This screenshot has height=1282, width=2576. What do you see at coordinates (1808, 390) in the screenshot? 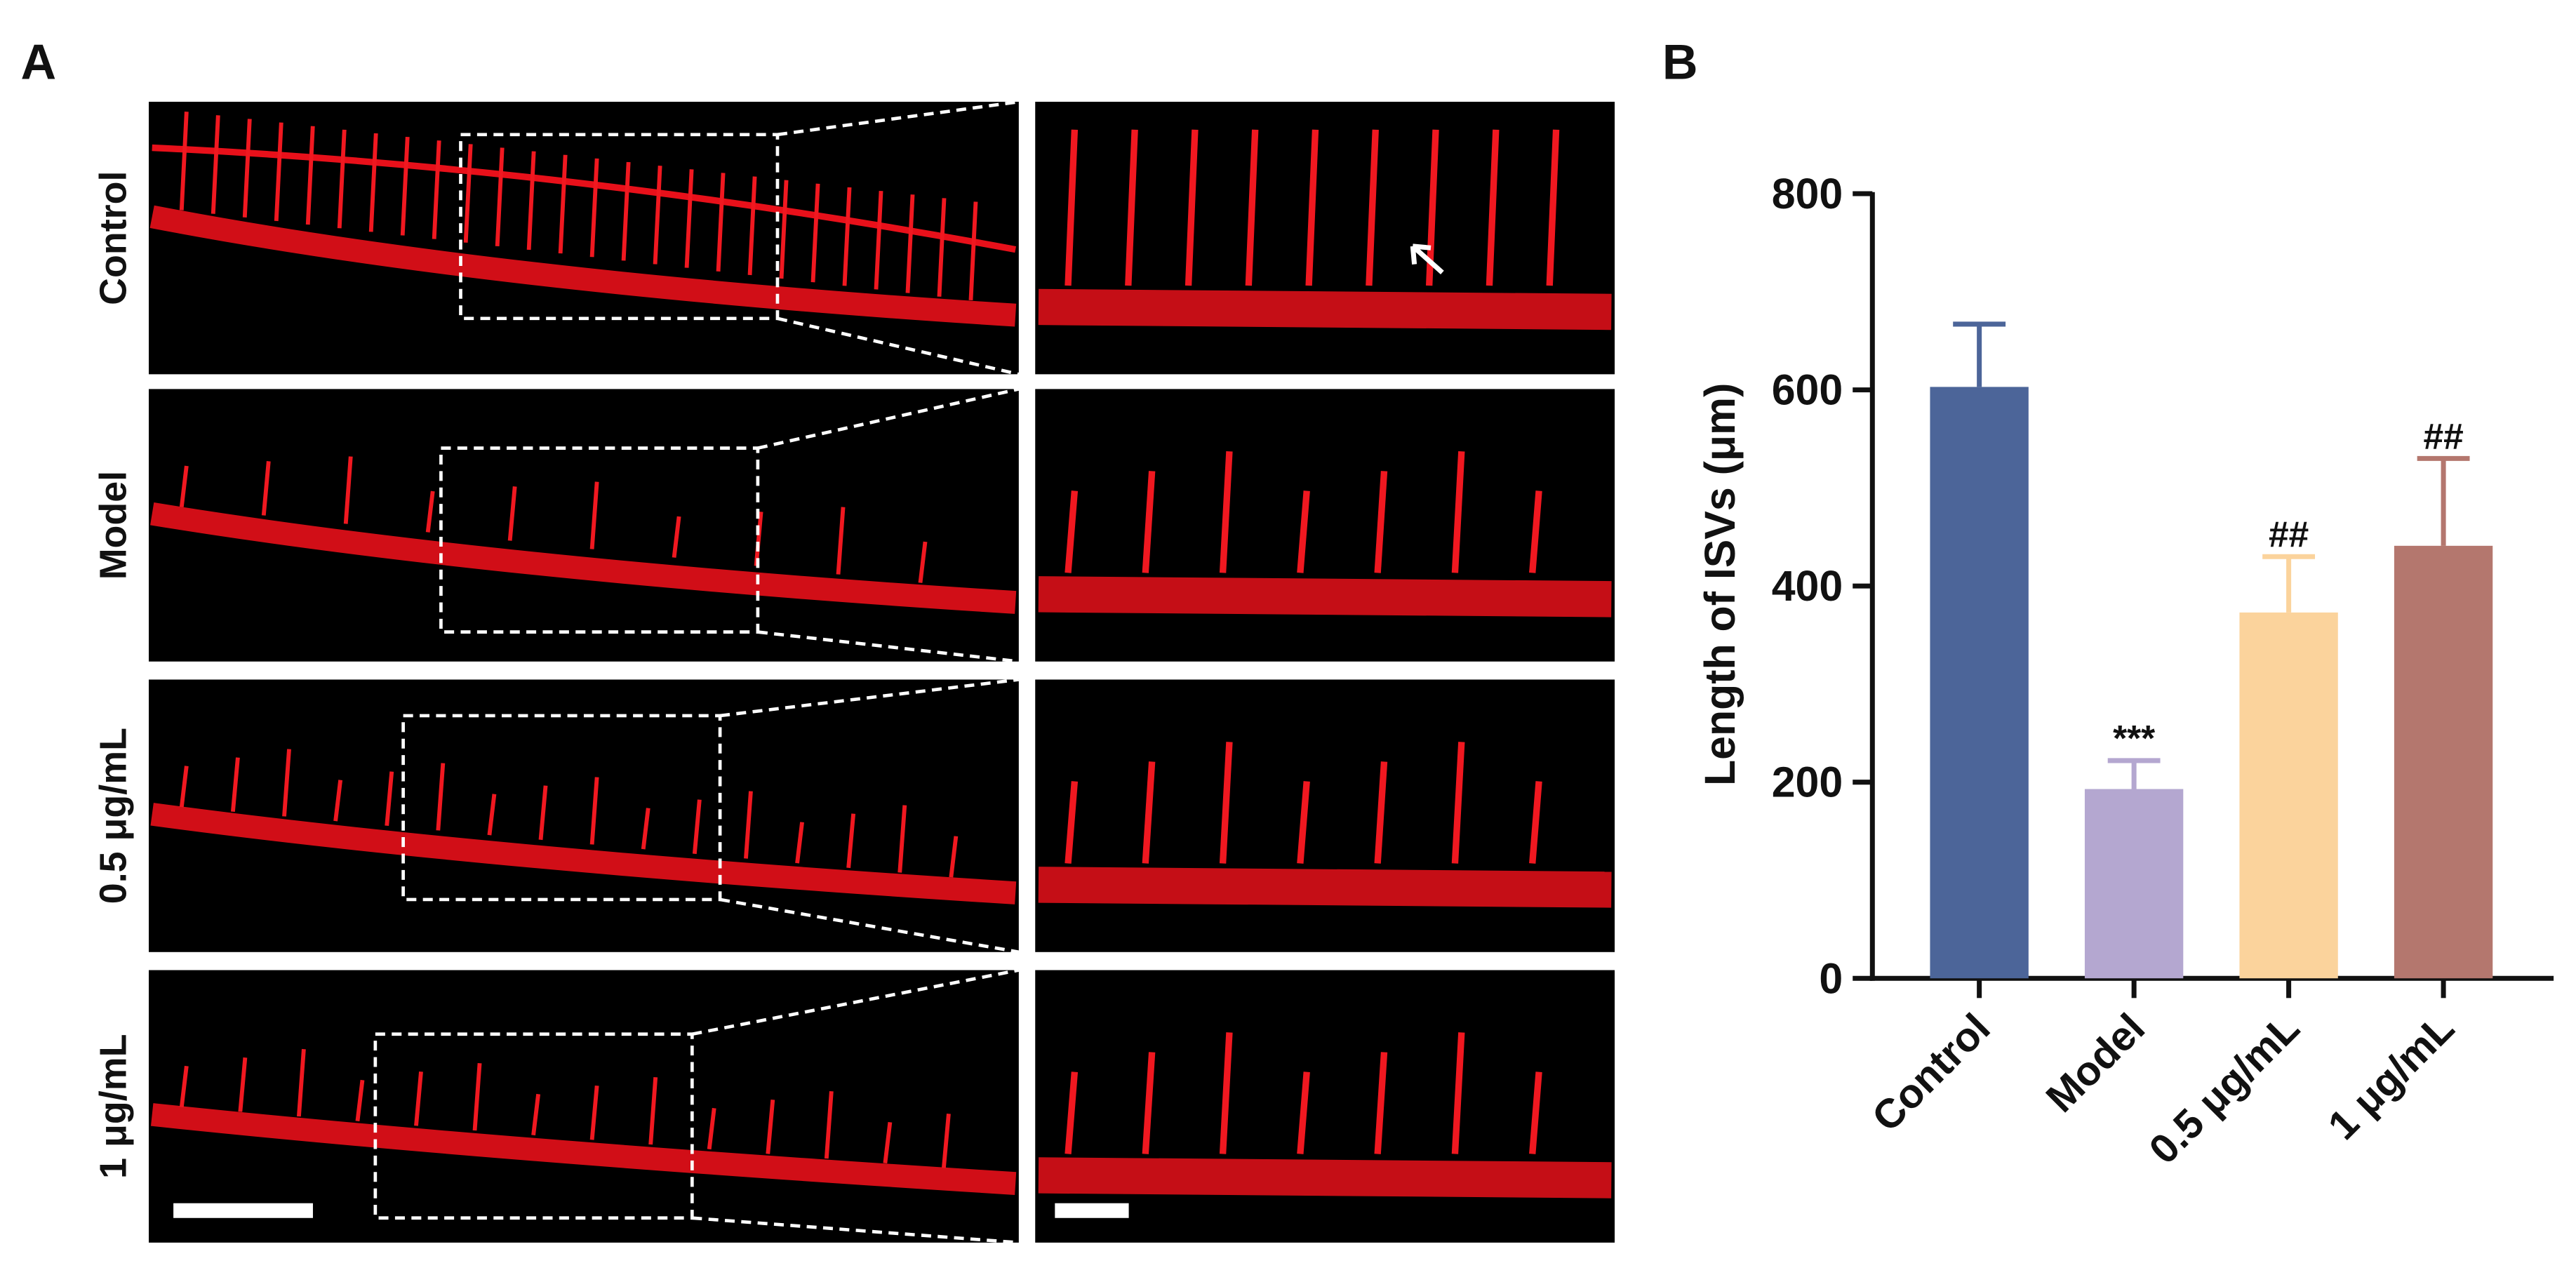
I see `y-tick-label: 600` at bounding box center [1808, 390].